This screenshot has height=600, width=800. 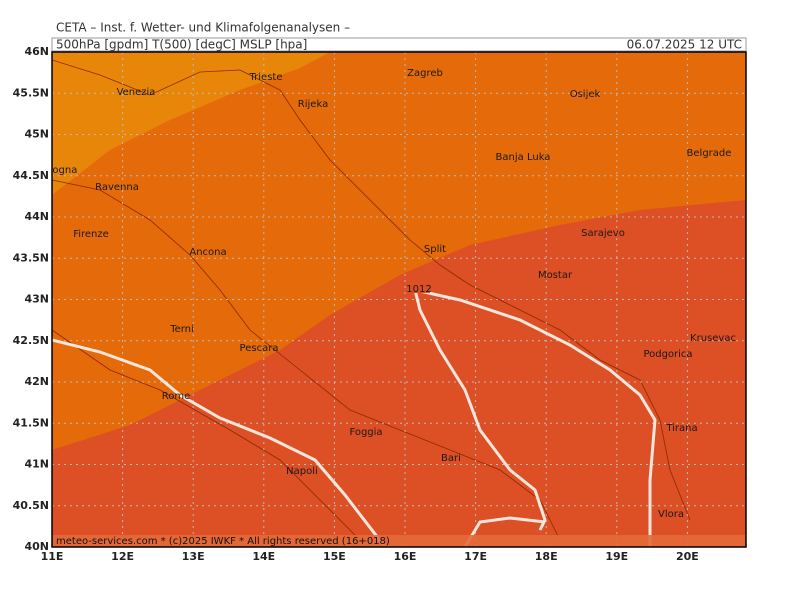 I want to click on city-label: Krusevac, so click(x=713, y=338).